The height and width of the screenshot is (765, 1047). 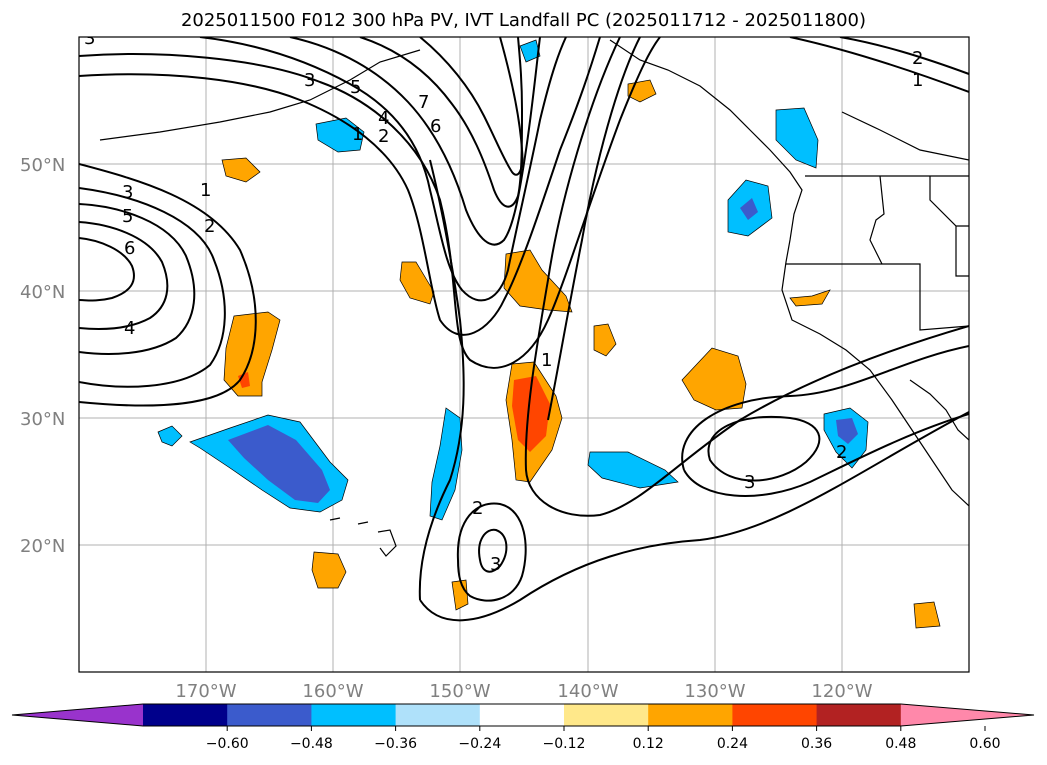 I want to click on pos-anomaly-far-se, so click(x=927, y=615).